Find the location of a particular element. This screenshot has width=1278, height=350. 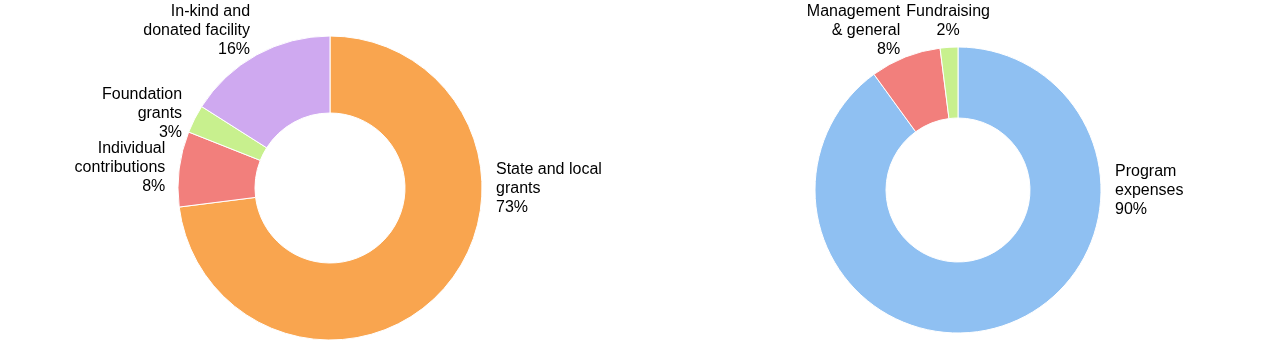

slice-label: State and local grants is located at coordinates (549, 178).